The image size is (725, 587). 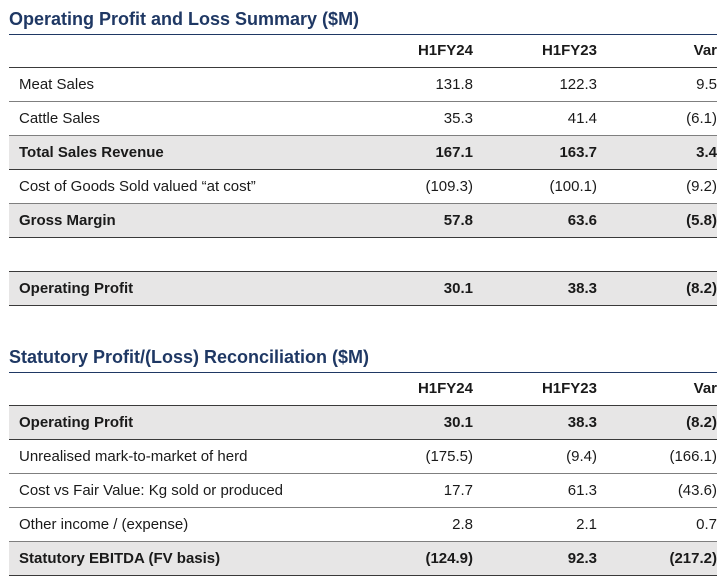 I want to click on row-label: Cattle Sales, so click(x=59, y=118).